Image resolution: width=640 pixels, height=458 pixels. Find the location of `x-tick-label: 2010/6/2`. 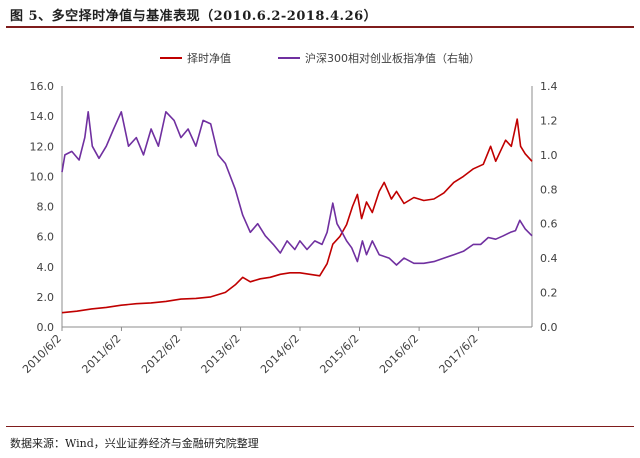

x-tick-label: 2010/6/2 is located at coordinates (42, 354).